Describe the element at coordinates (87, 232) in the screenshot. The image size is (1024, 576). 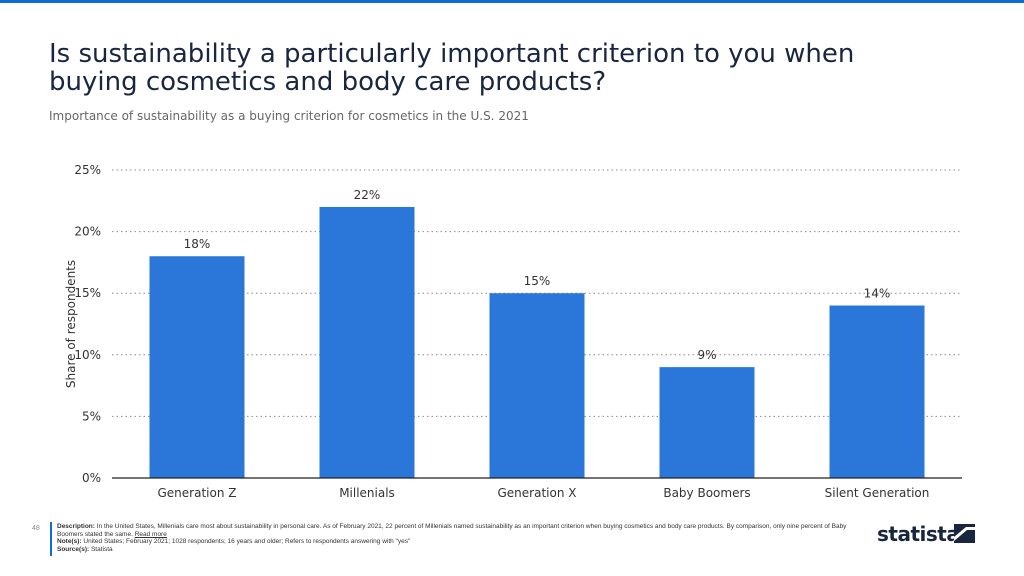
I see `y-tick-label: 20%` at that location.